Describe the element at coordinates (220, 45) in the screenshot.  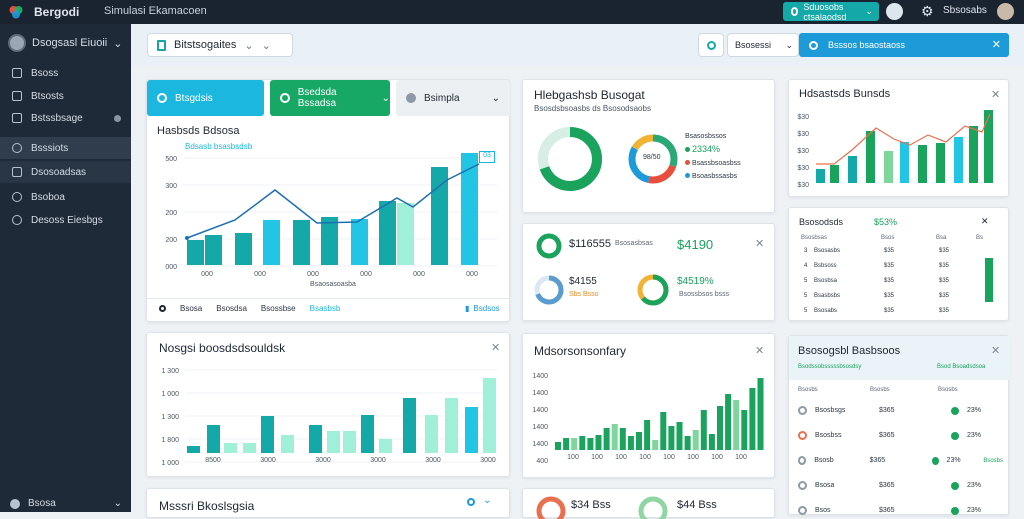
I see `dashboard-select: Bitstsogaites ⌄ ⌄` at that location.